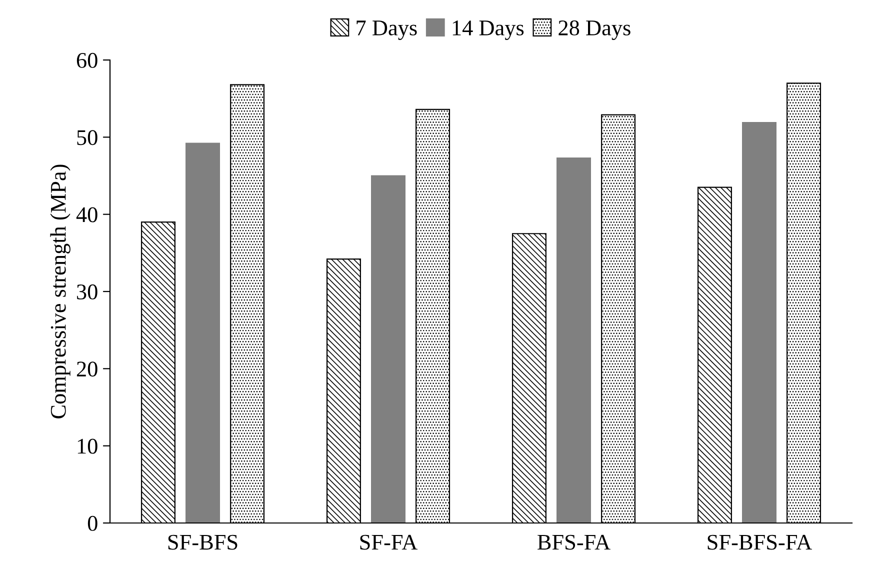  I want to click on y-tick-label: 30, so click(87, 292).